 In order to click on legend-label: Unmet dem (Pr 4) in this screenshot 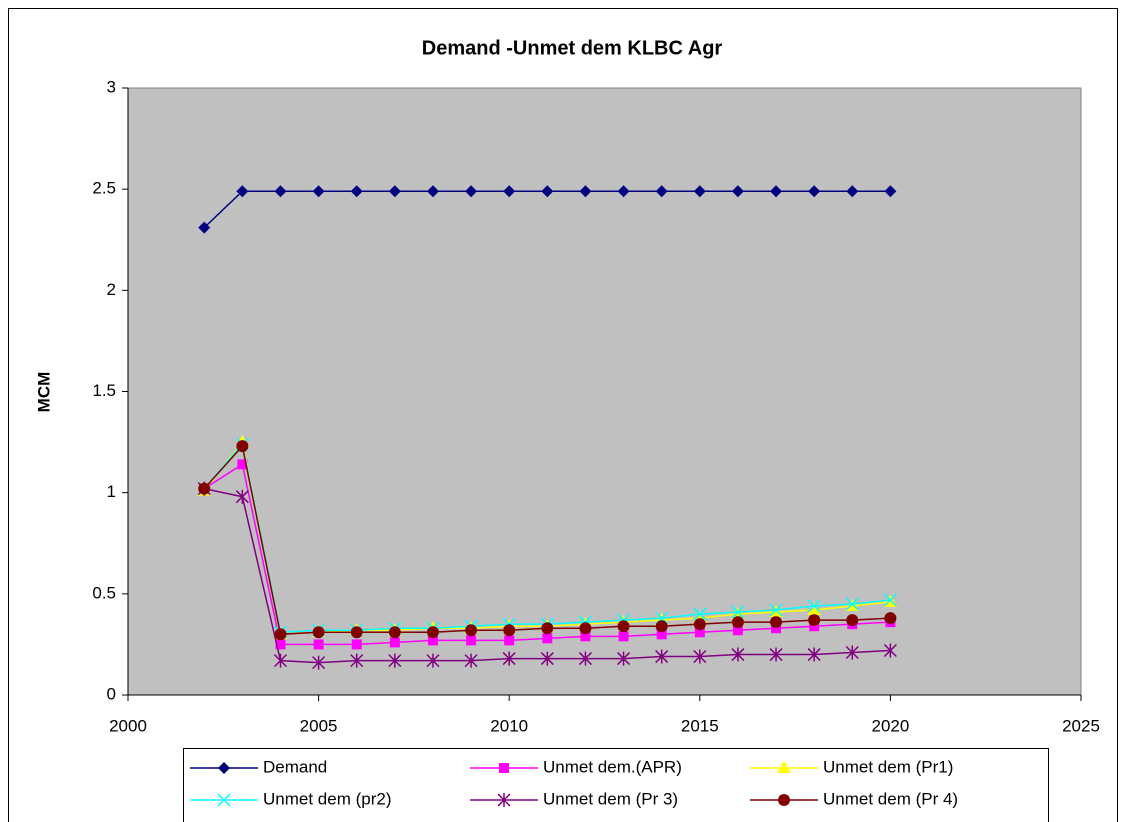, I will do `click(890, 798)`.